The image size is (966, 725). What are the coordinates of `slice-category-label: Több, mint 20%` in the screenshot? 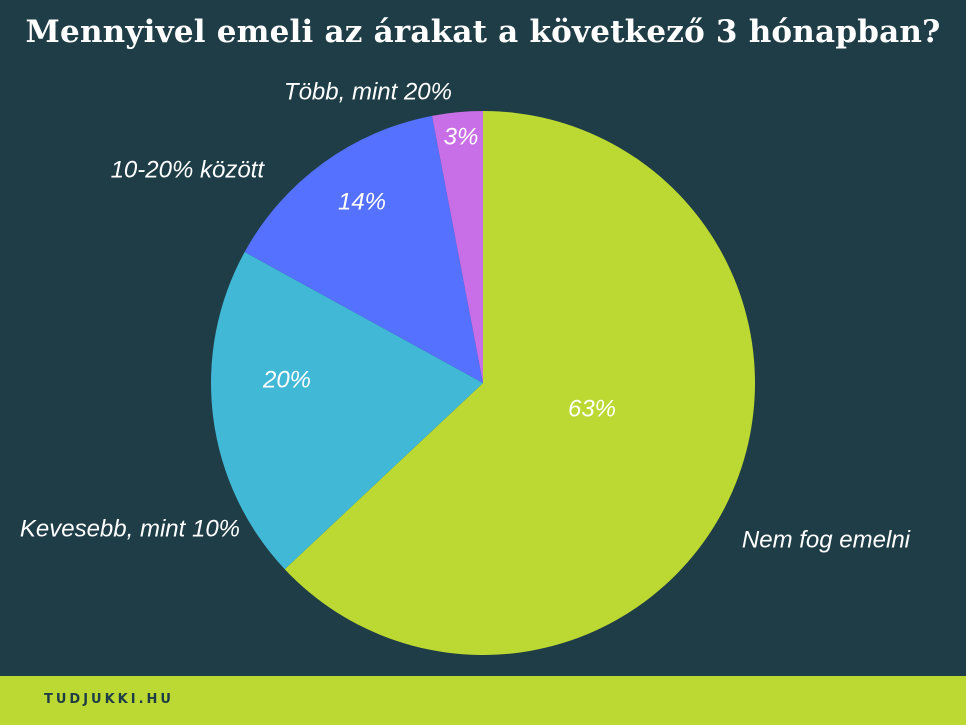 It's located at (368, 91).